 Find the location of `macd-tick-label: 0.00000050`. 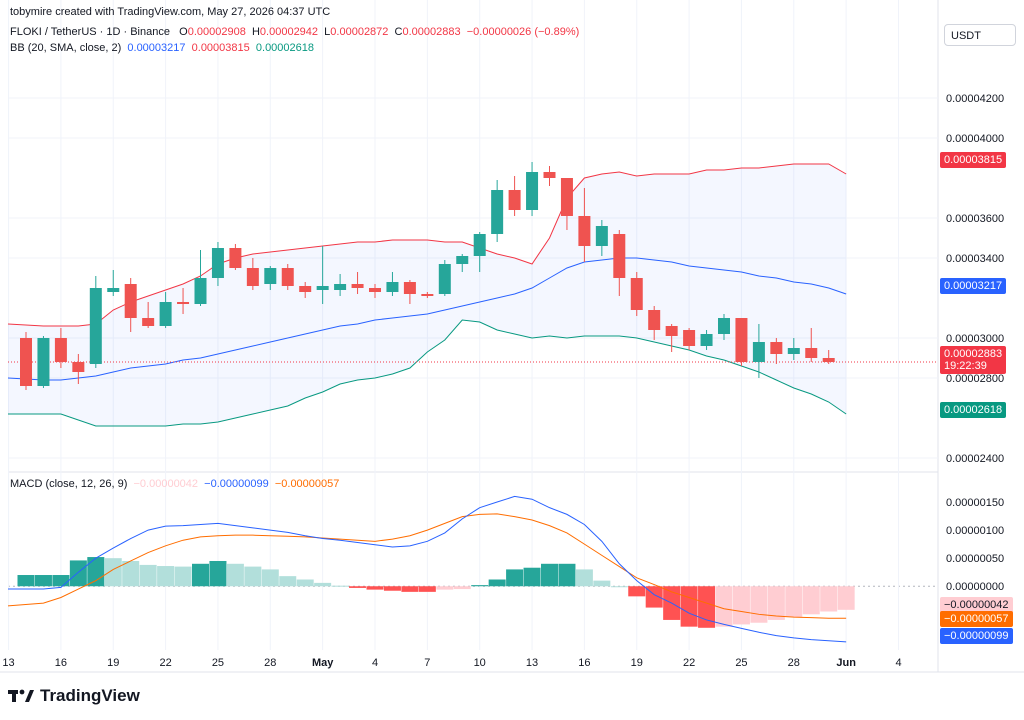

macd-tick-label: 0.00000050 is located at coordinates (975, 559).